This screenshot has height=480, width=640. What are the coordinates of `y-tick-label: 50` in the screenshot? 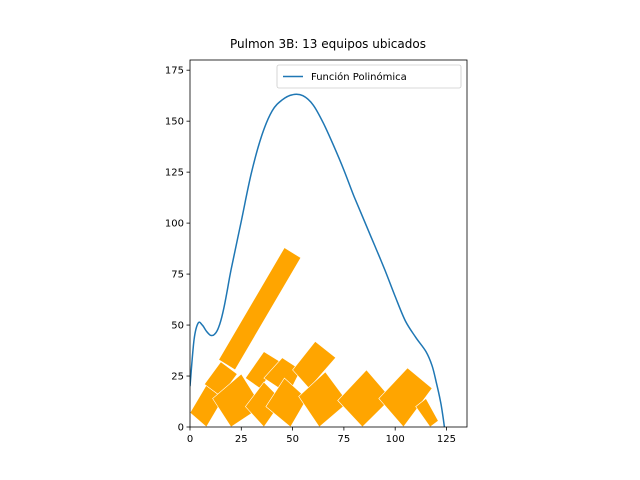 It's located at (177, 326).